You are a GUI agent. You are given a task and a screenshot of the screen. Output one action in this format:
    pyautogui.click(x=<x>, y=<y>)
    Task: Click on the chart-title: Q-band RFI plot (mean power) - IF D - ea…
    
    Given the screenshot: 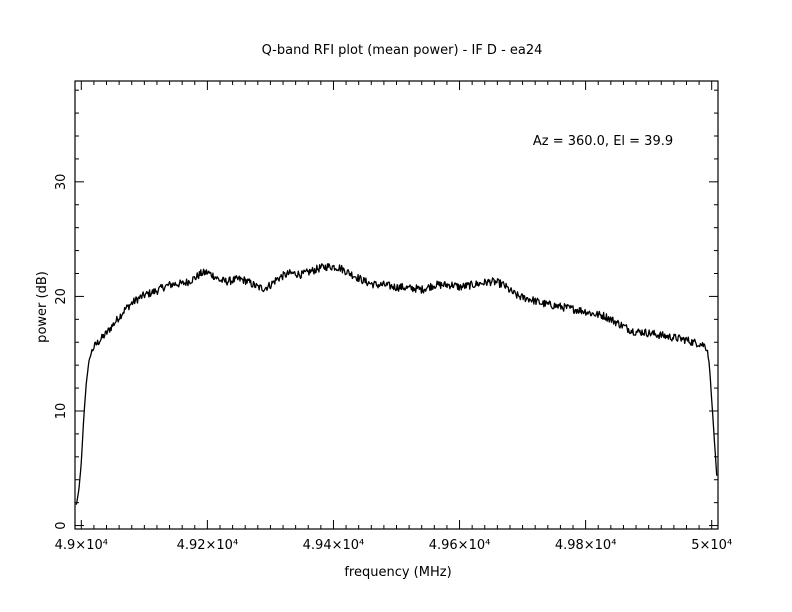 What is the action you would take?
    pyautogui.click(x=402, y=50)
    